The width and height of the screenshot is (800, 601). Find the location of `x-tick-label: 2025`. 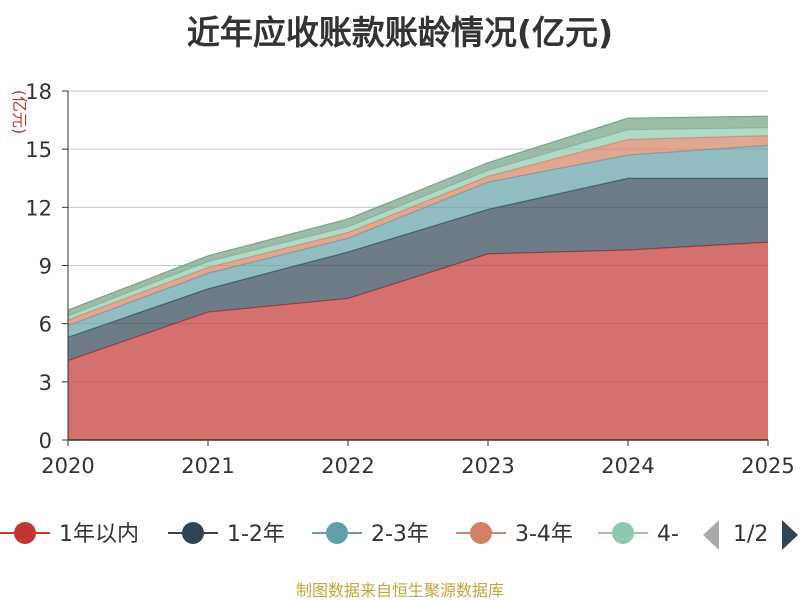

x-tick-label: 2025 is located at coordinates (767, 466).